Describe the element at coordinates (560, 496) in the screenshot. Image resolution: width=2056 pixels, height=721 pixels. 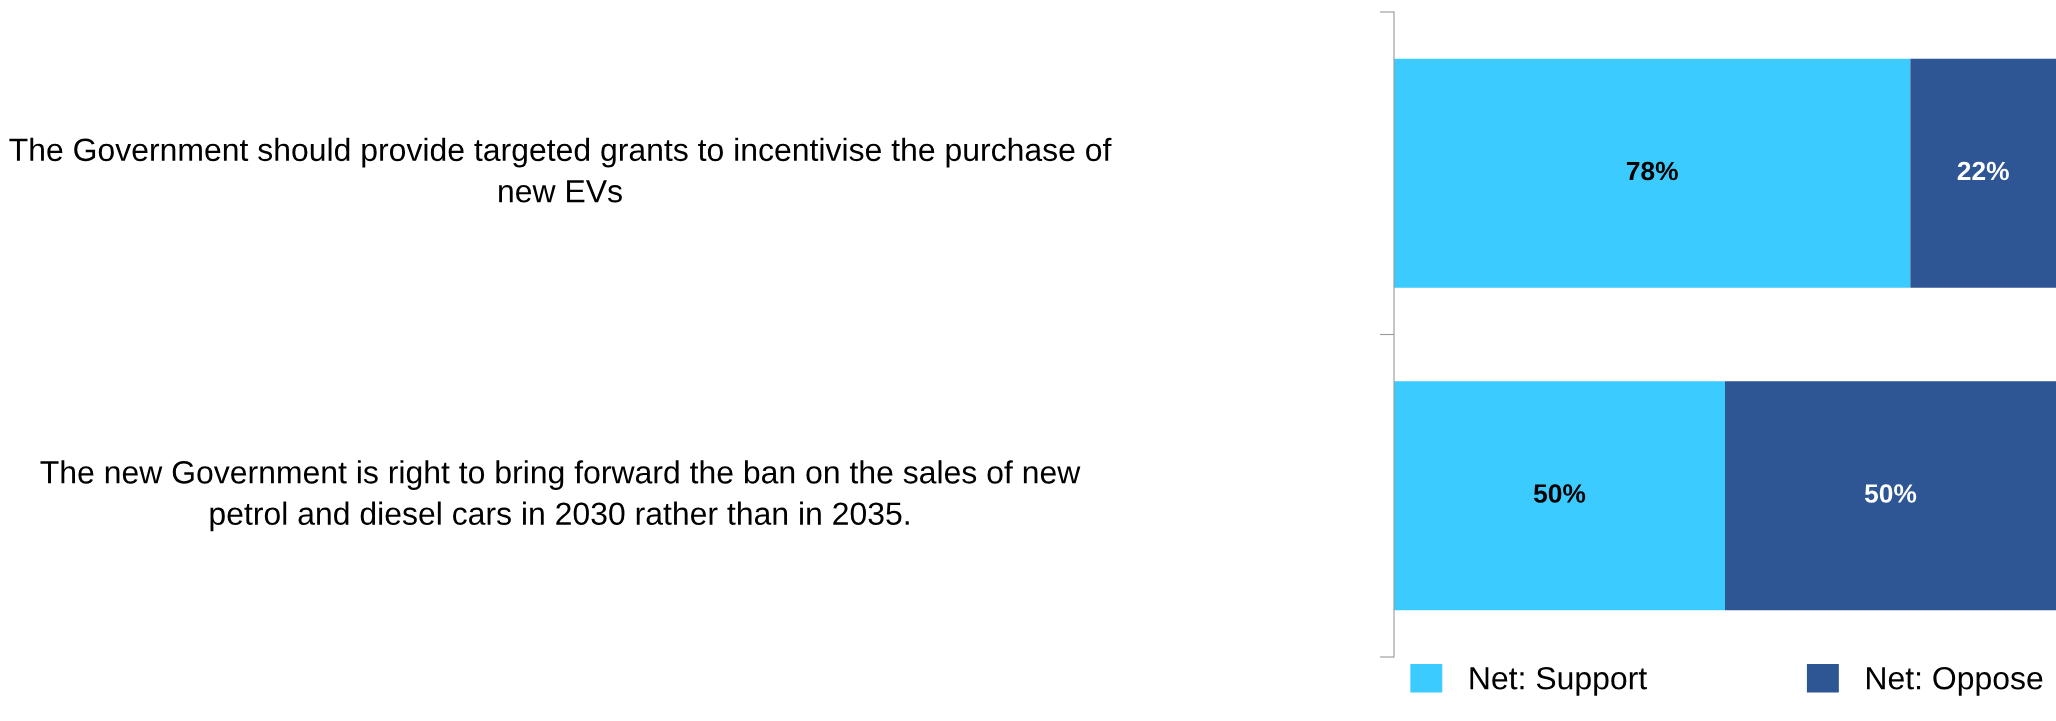
I see `y-tick-label: The new Government is right to bring forward the ban on the sales of new petrol and diesel cars in 2030 rather than in 2035.` at that location.